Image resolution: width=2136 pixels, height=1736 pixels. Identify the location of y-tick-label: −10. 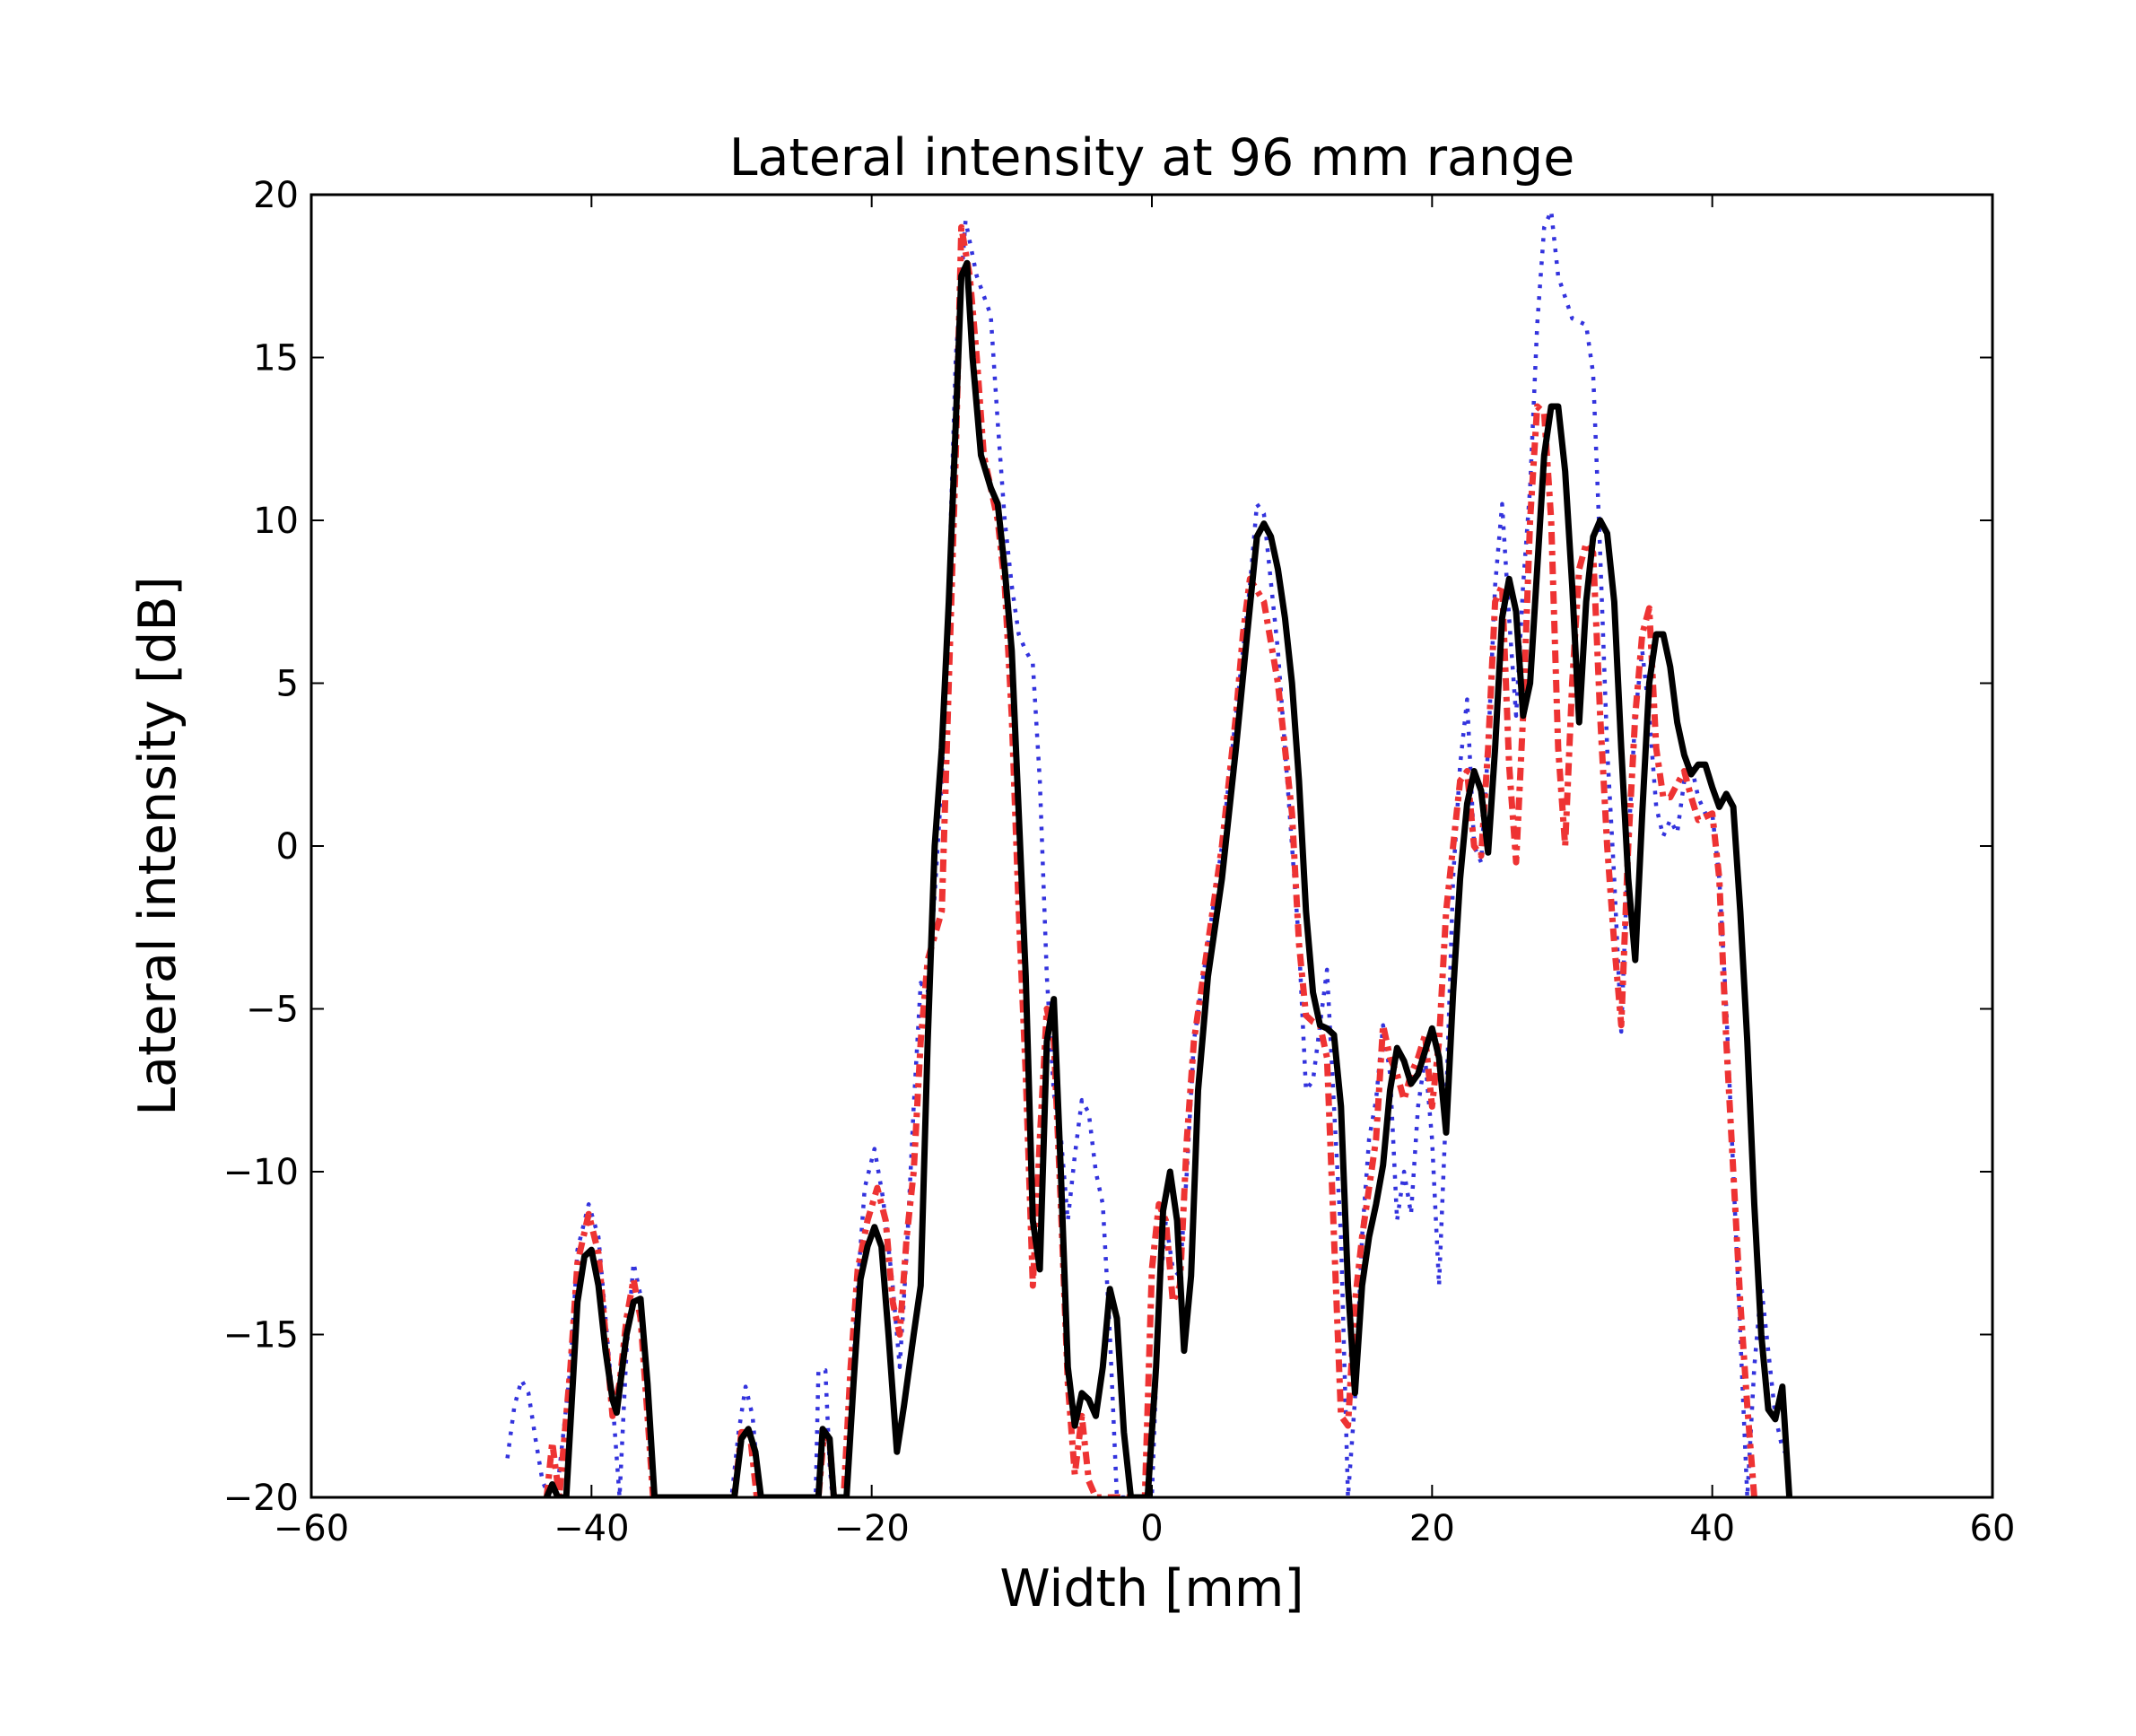
(261, 1172).